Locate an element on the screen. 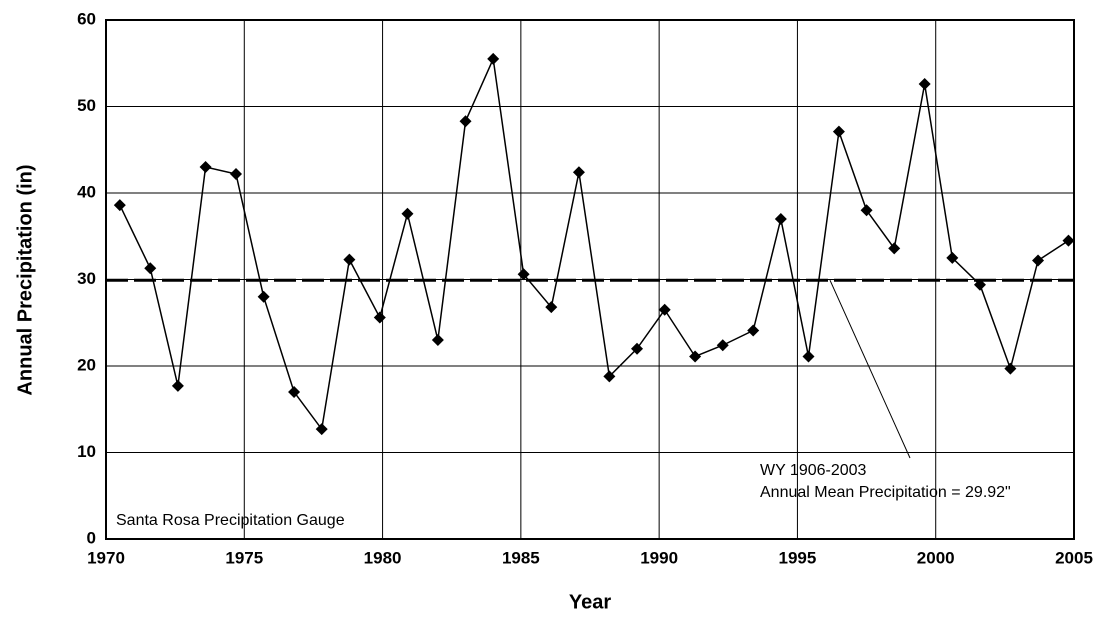 Image resolution: width=1109 pixels, height=617 pixels. x-tick-label: 2005 is located at coordinates (1074, 557).